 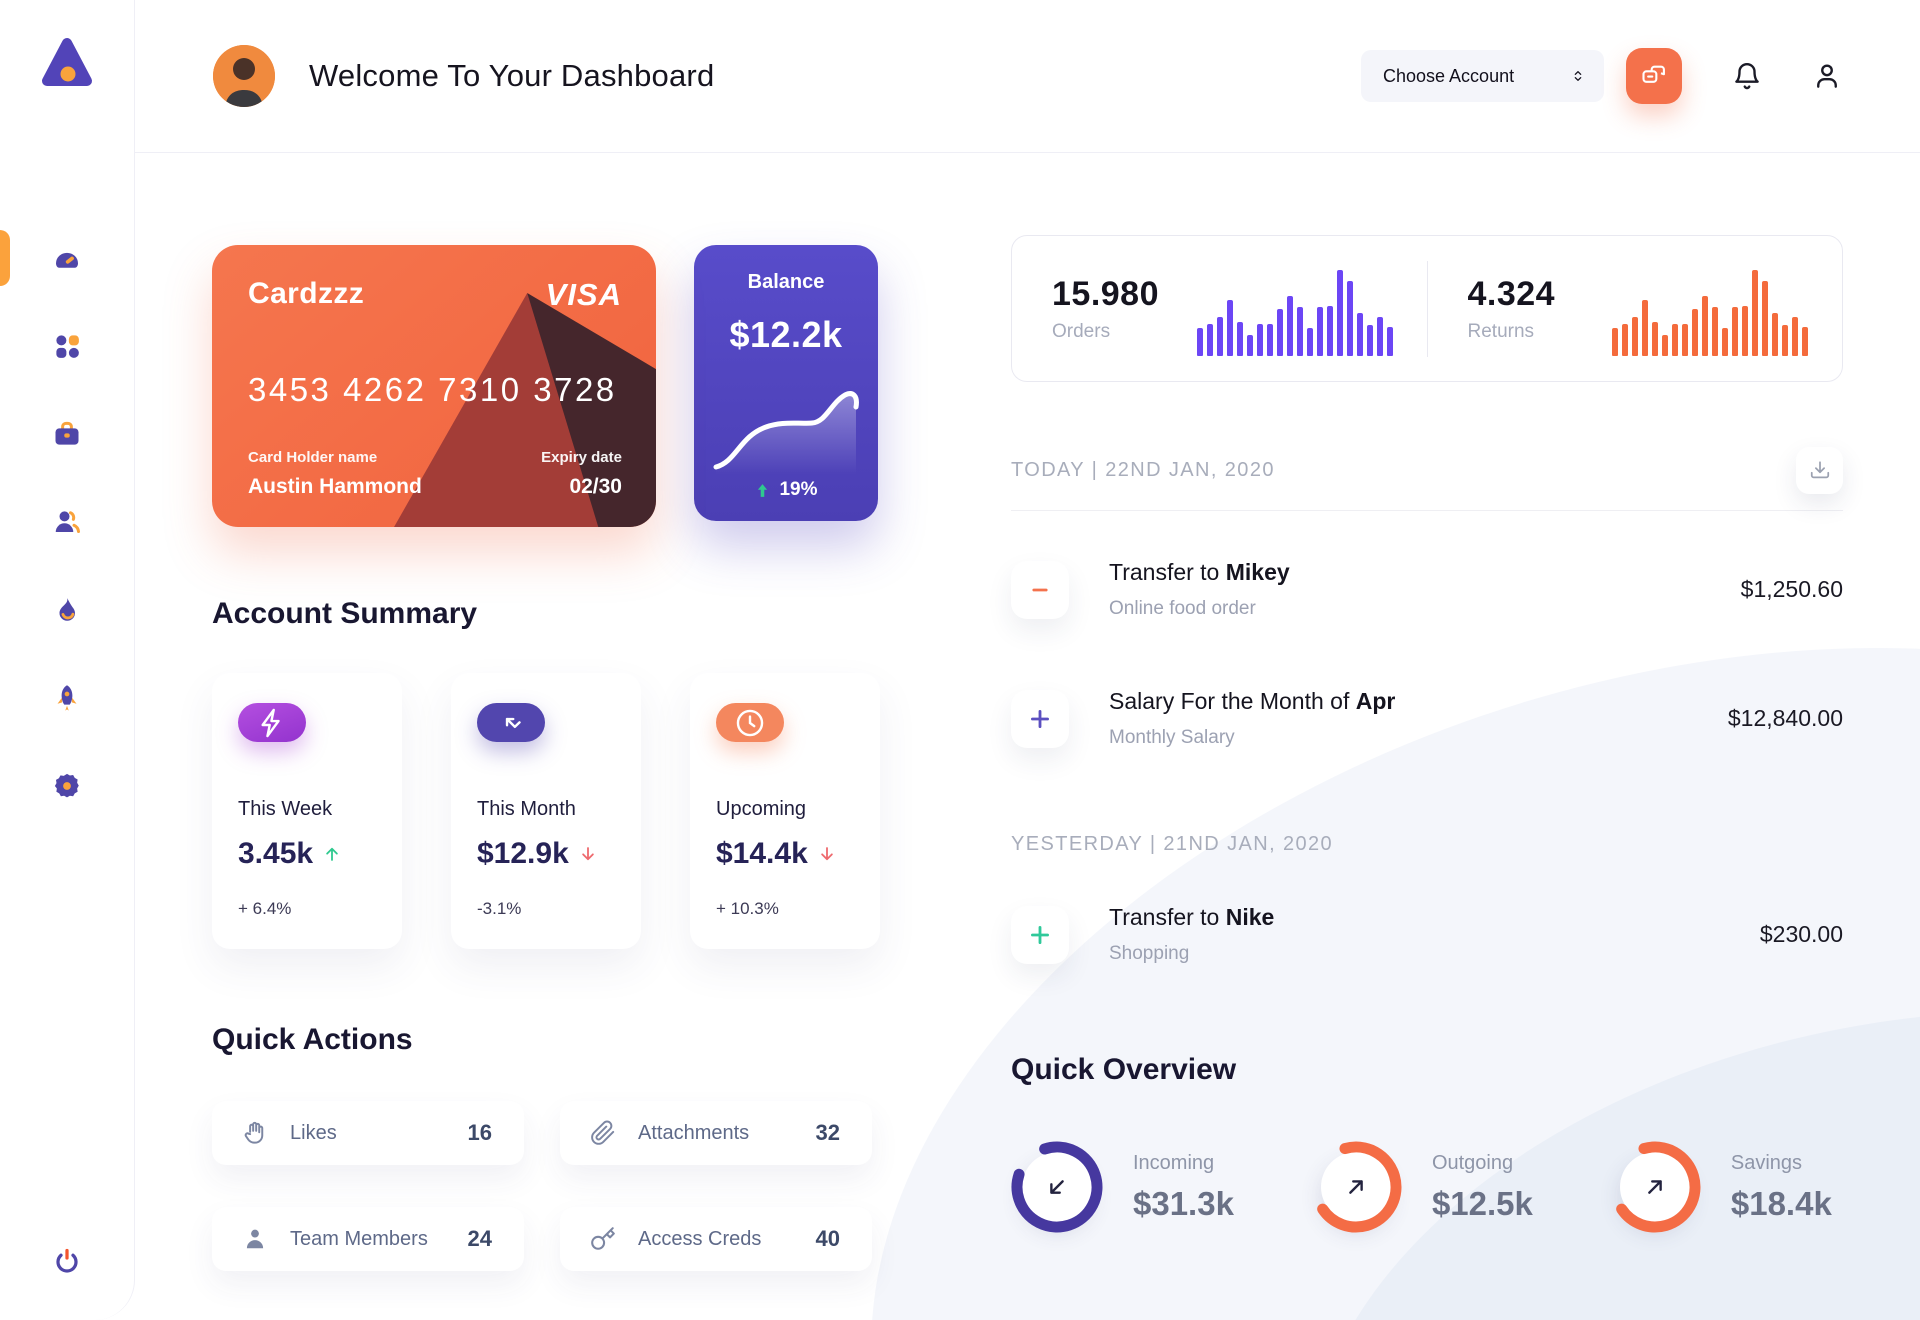 I want to click on plus-icon, so click(x=1040, y=934).